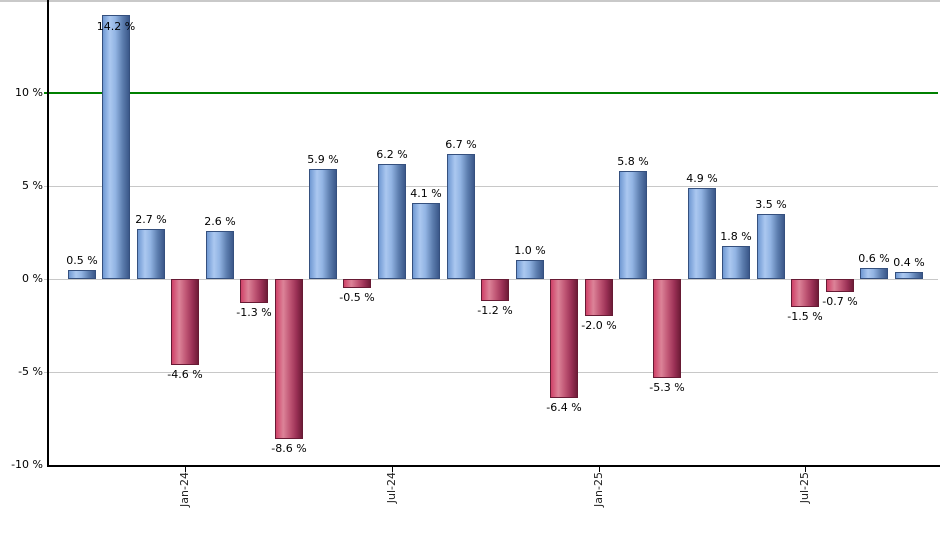  What do you see at coordinates (840, 301) in the screenshot?
I see `bar-value-label: -0.7 %` at bounding box center [840, 301].